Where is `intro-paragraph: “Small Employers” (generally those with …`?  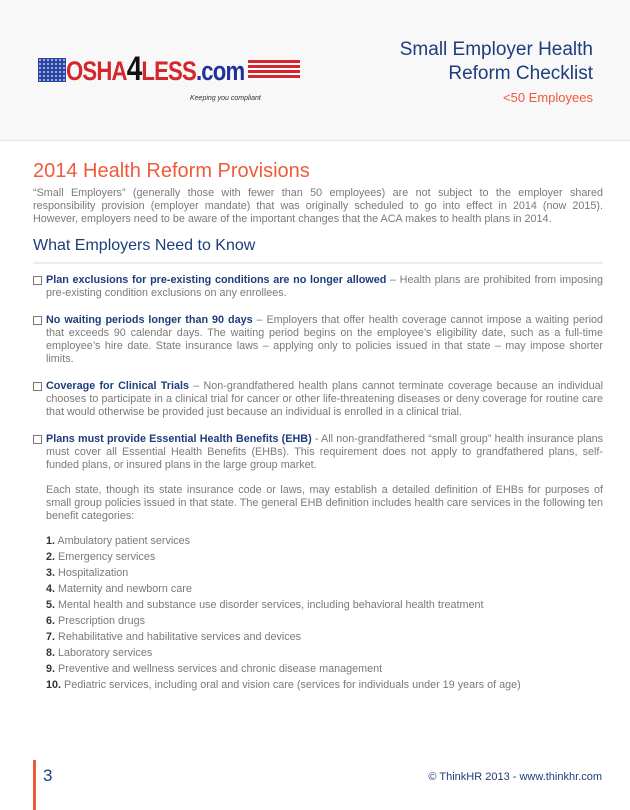
intro-paragraph: “Small Employers” (generally those with … is located at coordinates (318, 206).